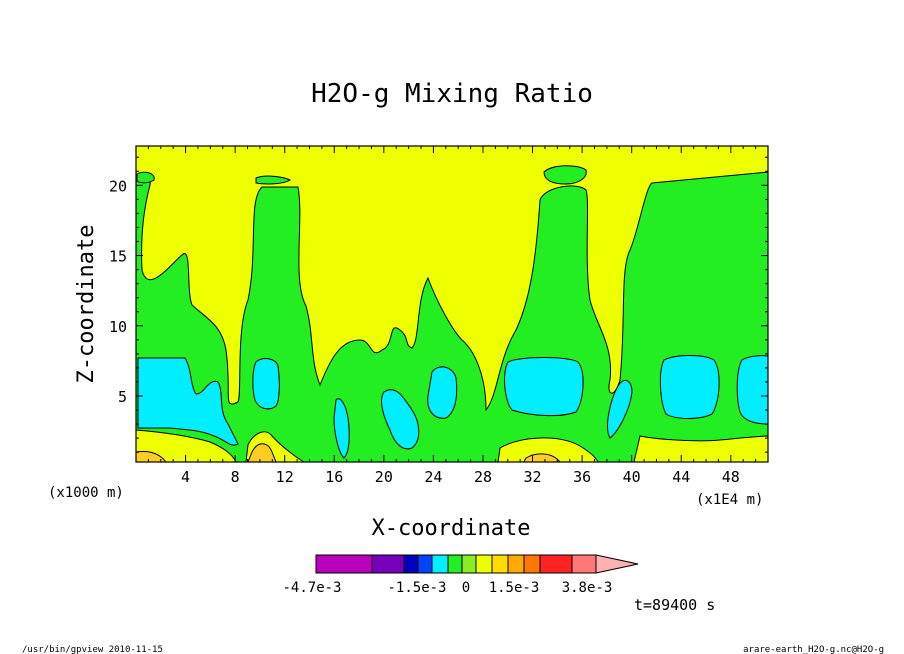 The width and height of the screenshot is (904, 654). Describe the element at coordinates (122, 397) in the screenshot. I see `y-tick-label: 5` at that location.